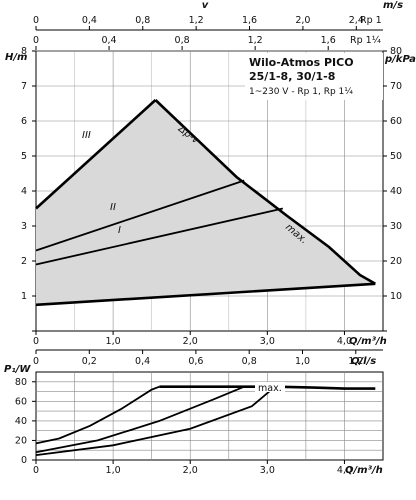 The width and height of the screenshot is (416, 500). What do you see at coordinates (205, 294) in the screenshot?
I see `curve-min` at bounding box center [205, 294].